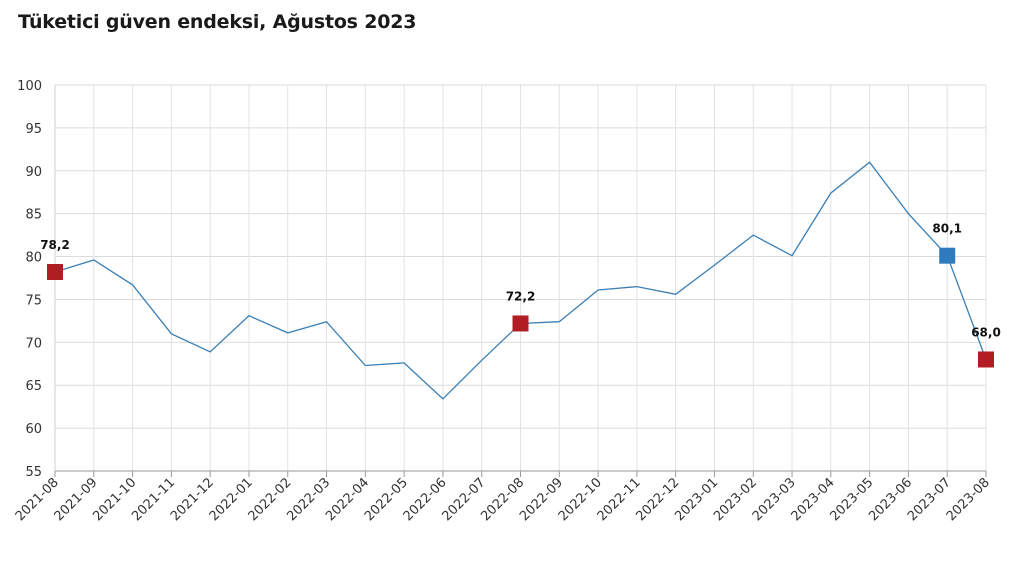 This screenshot has width=1023, height=576. Describe the element at coordinates (33, 386) in the screenshot. I see `y-tick-label: 65` at that location.